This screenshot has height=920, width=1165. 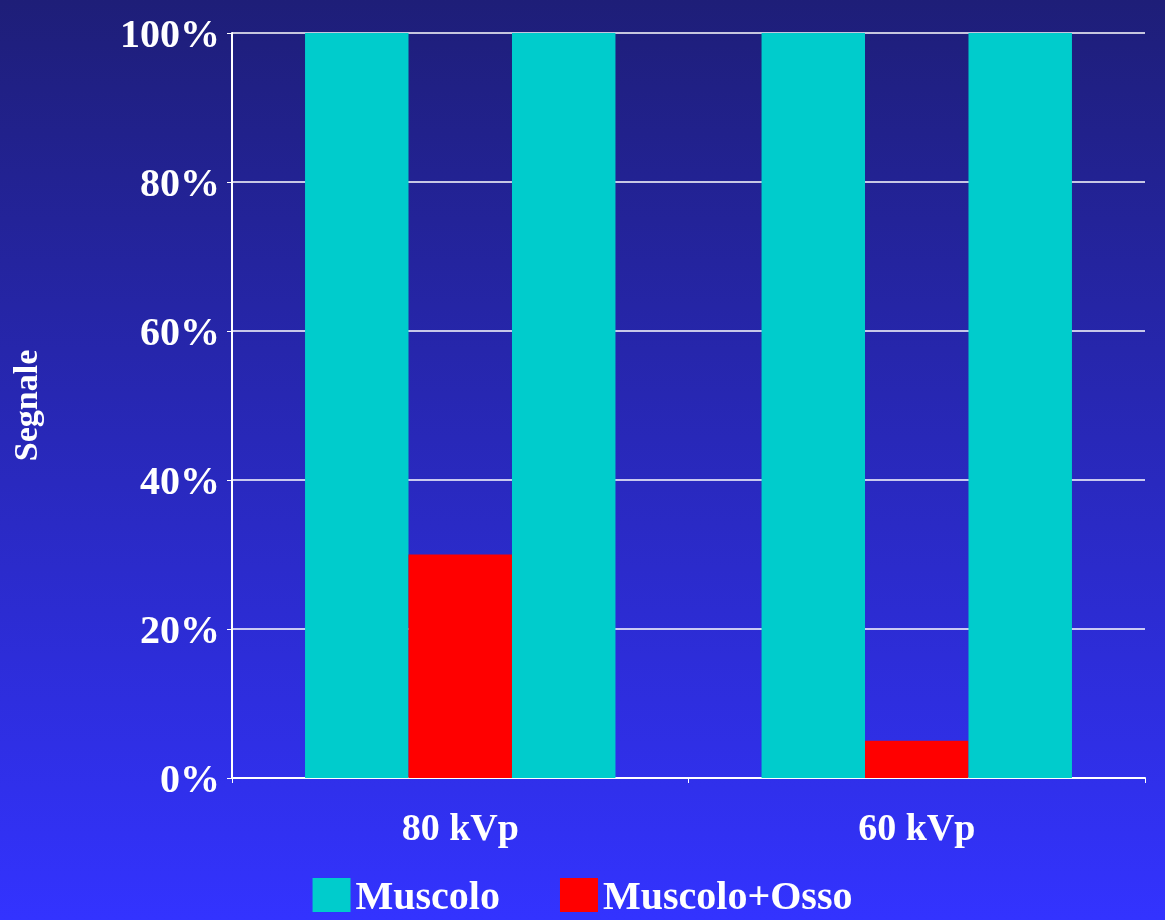 What do you see at coordinates (460, 827) in the screenshot?
I see `x-tick-label: 80 kVp` at bounding box center [460, 827].